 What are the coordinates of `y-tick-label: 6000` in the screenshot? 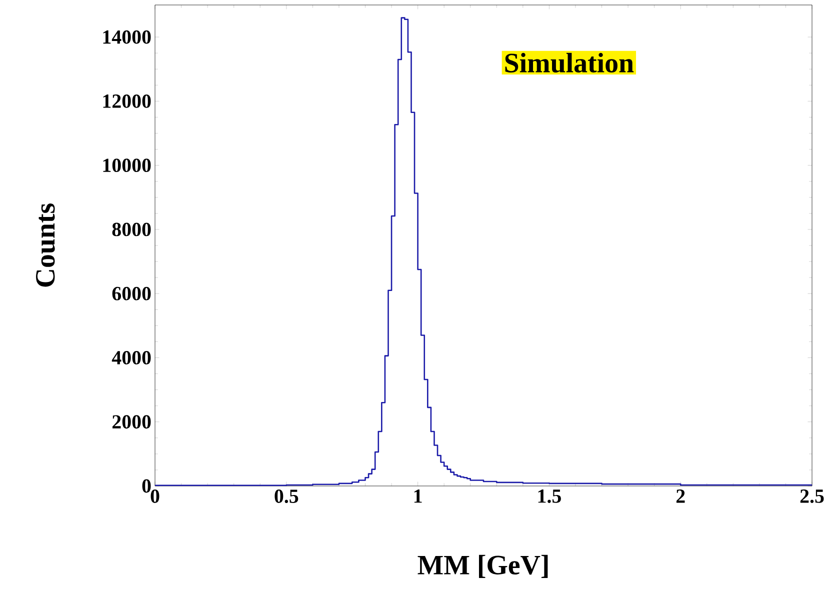 It's located at (131, 293).